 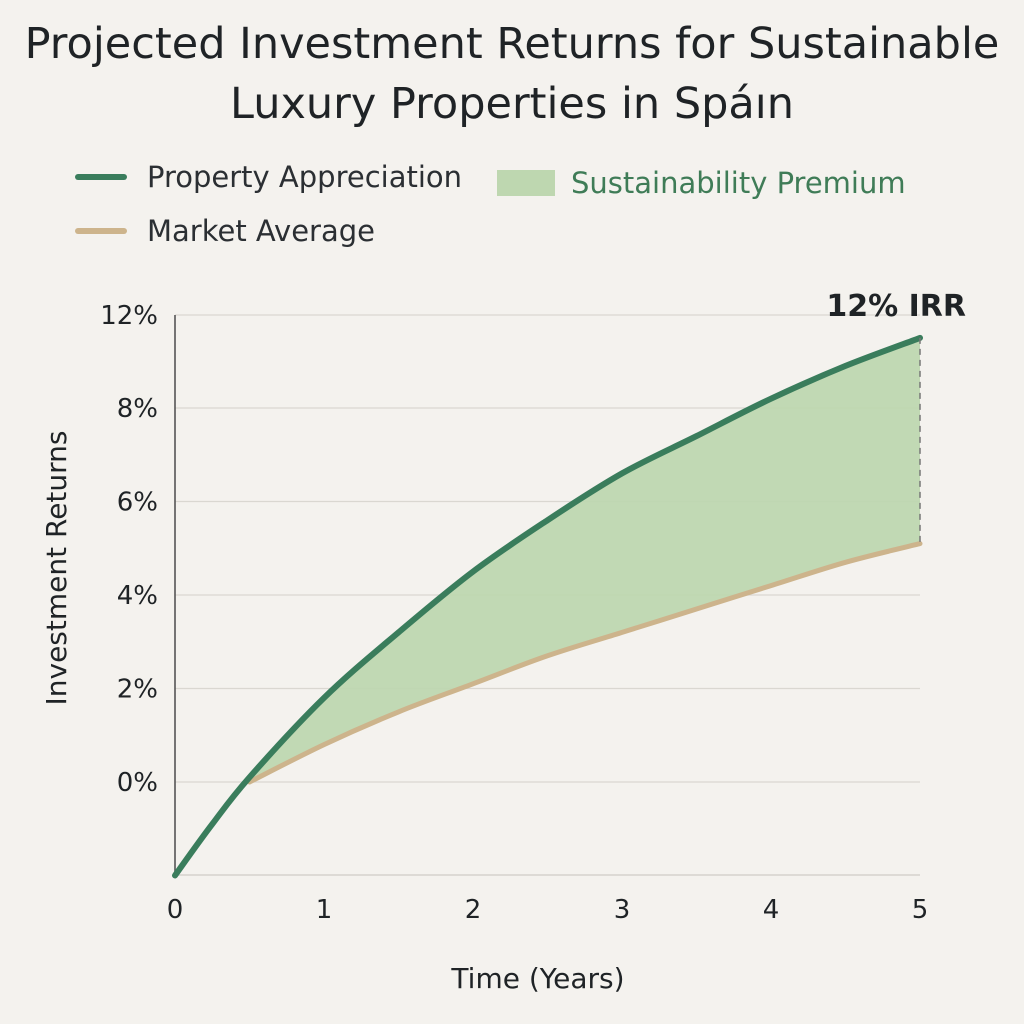 What do you see at coordinates (101, 231) in the screenshot?
I see `legend-line-market-average` at bounding box center [101, 231].